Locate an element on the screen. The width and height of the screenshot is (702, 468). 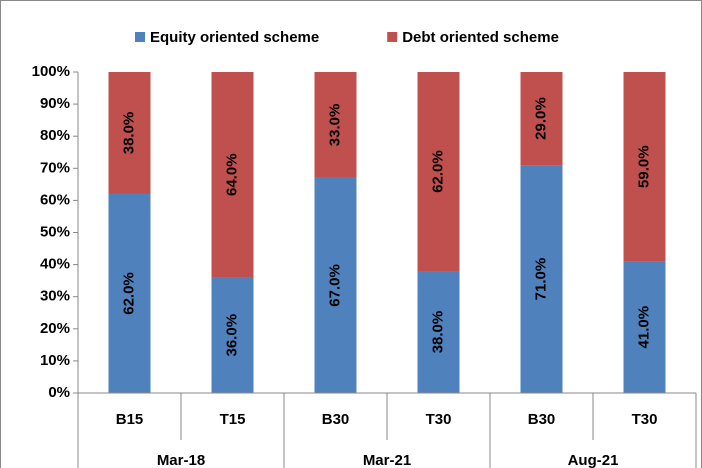
value-label: 71.0% is located at coordinates (540, 279).